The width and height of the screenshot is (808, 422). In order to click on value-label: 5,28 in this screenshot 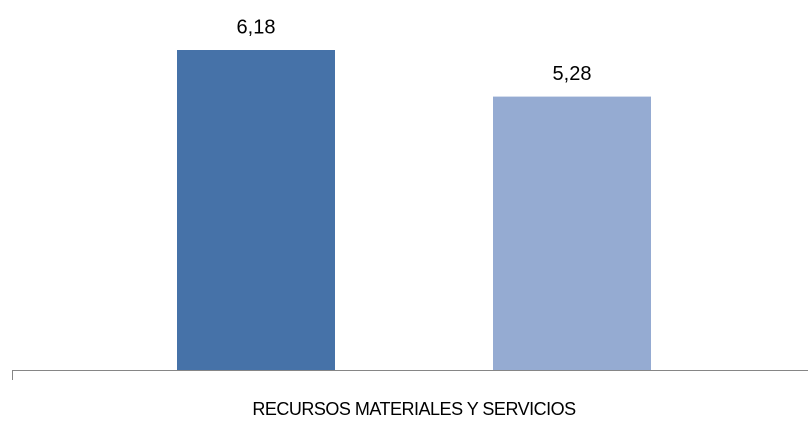, I will do `click(572, 74)`.